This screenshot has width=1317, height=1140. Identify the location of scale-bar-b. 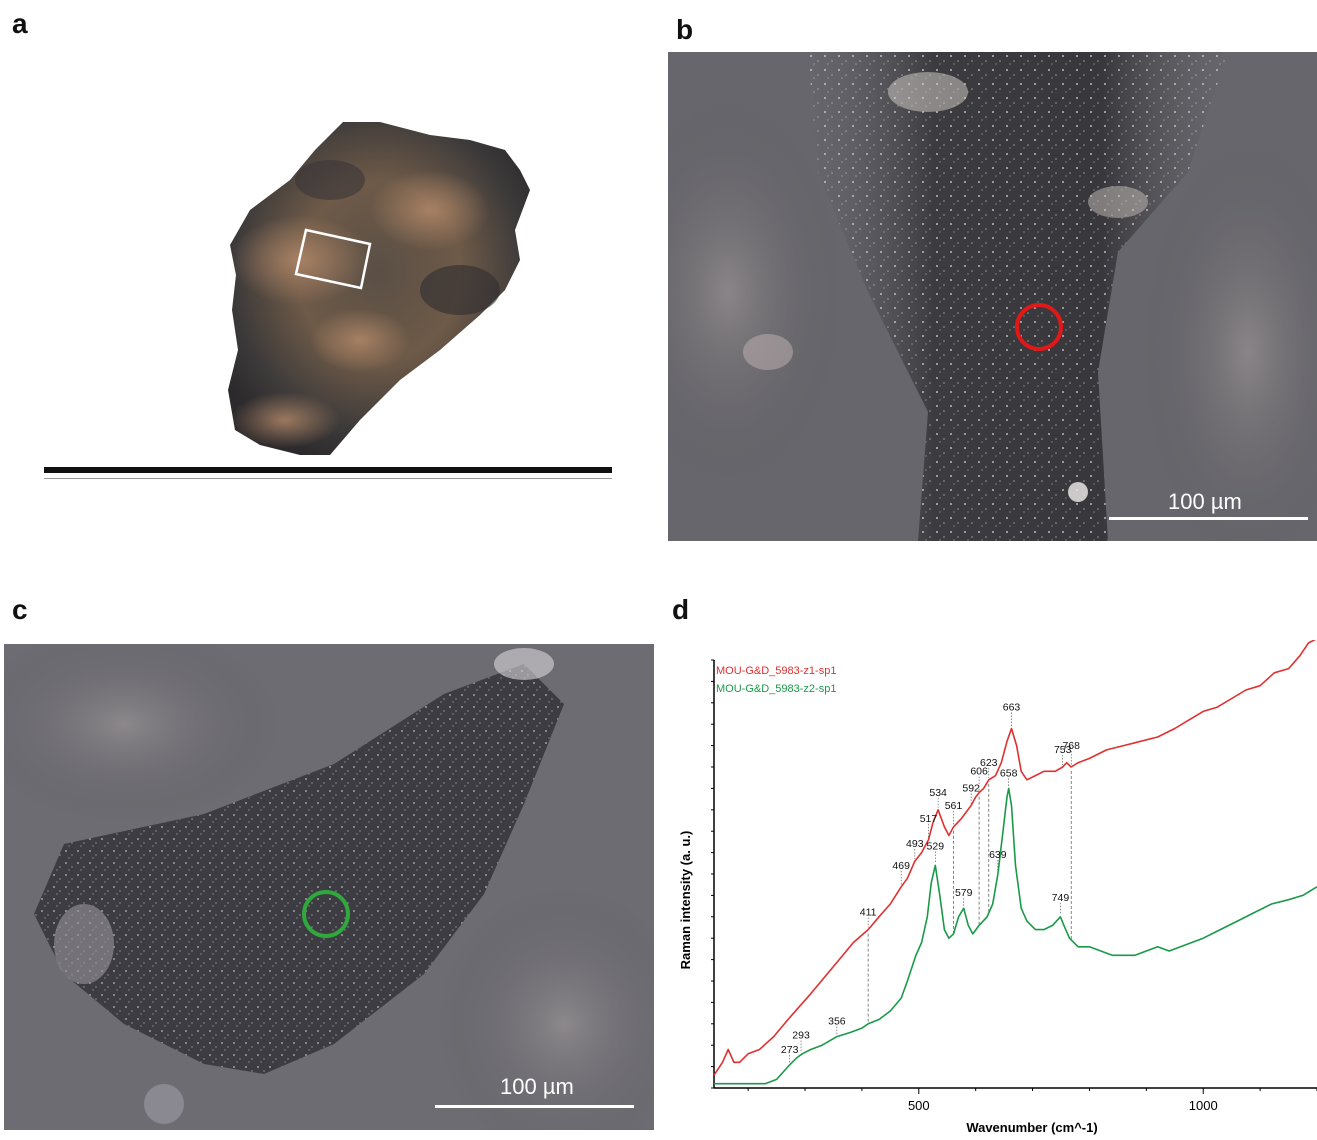
(1208, 518).